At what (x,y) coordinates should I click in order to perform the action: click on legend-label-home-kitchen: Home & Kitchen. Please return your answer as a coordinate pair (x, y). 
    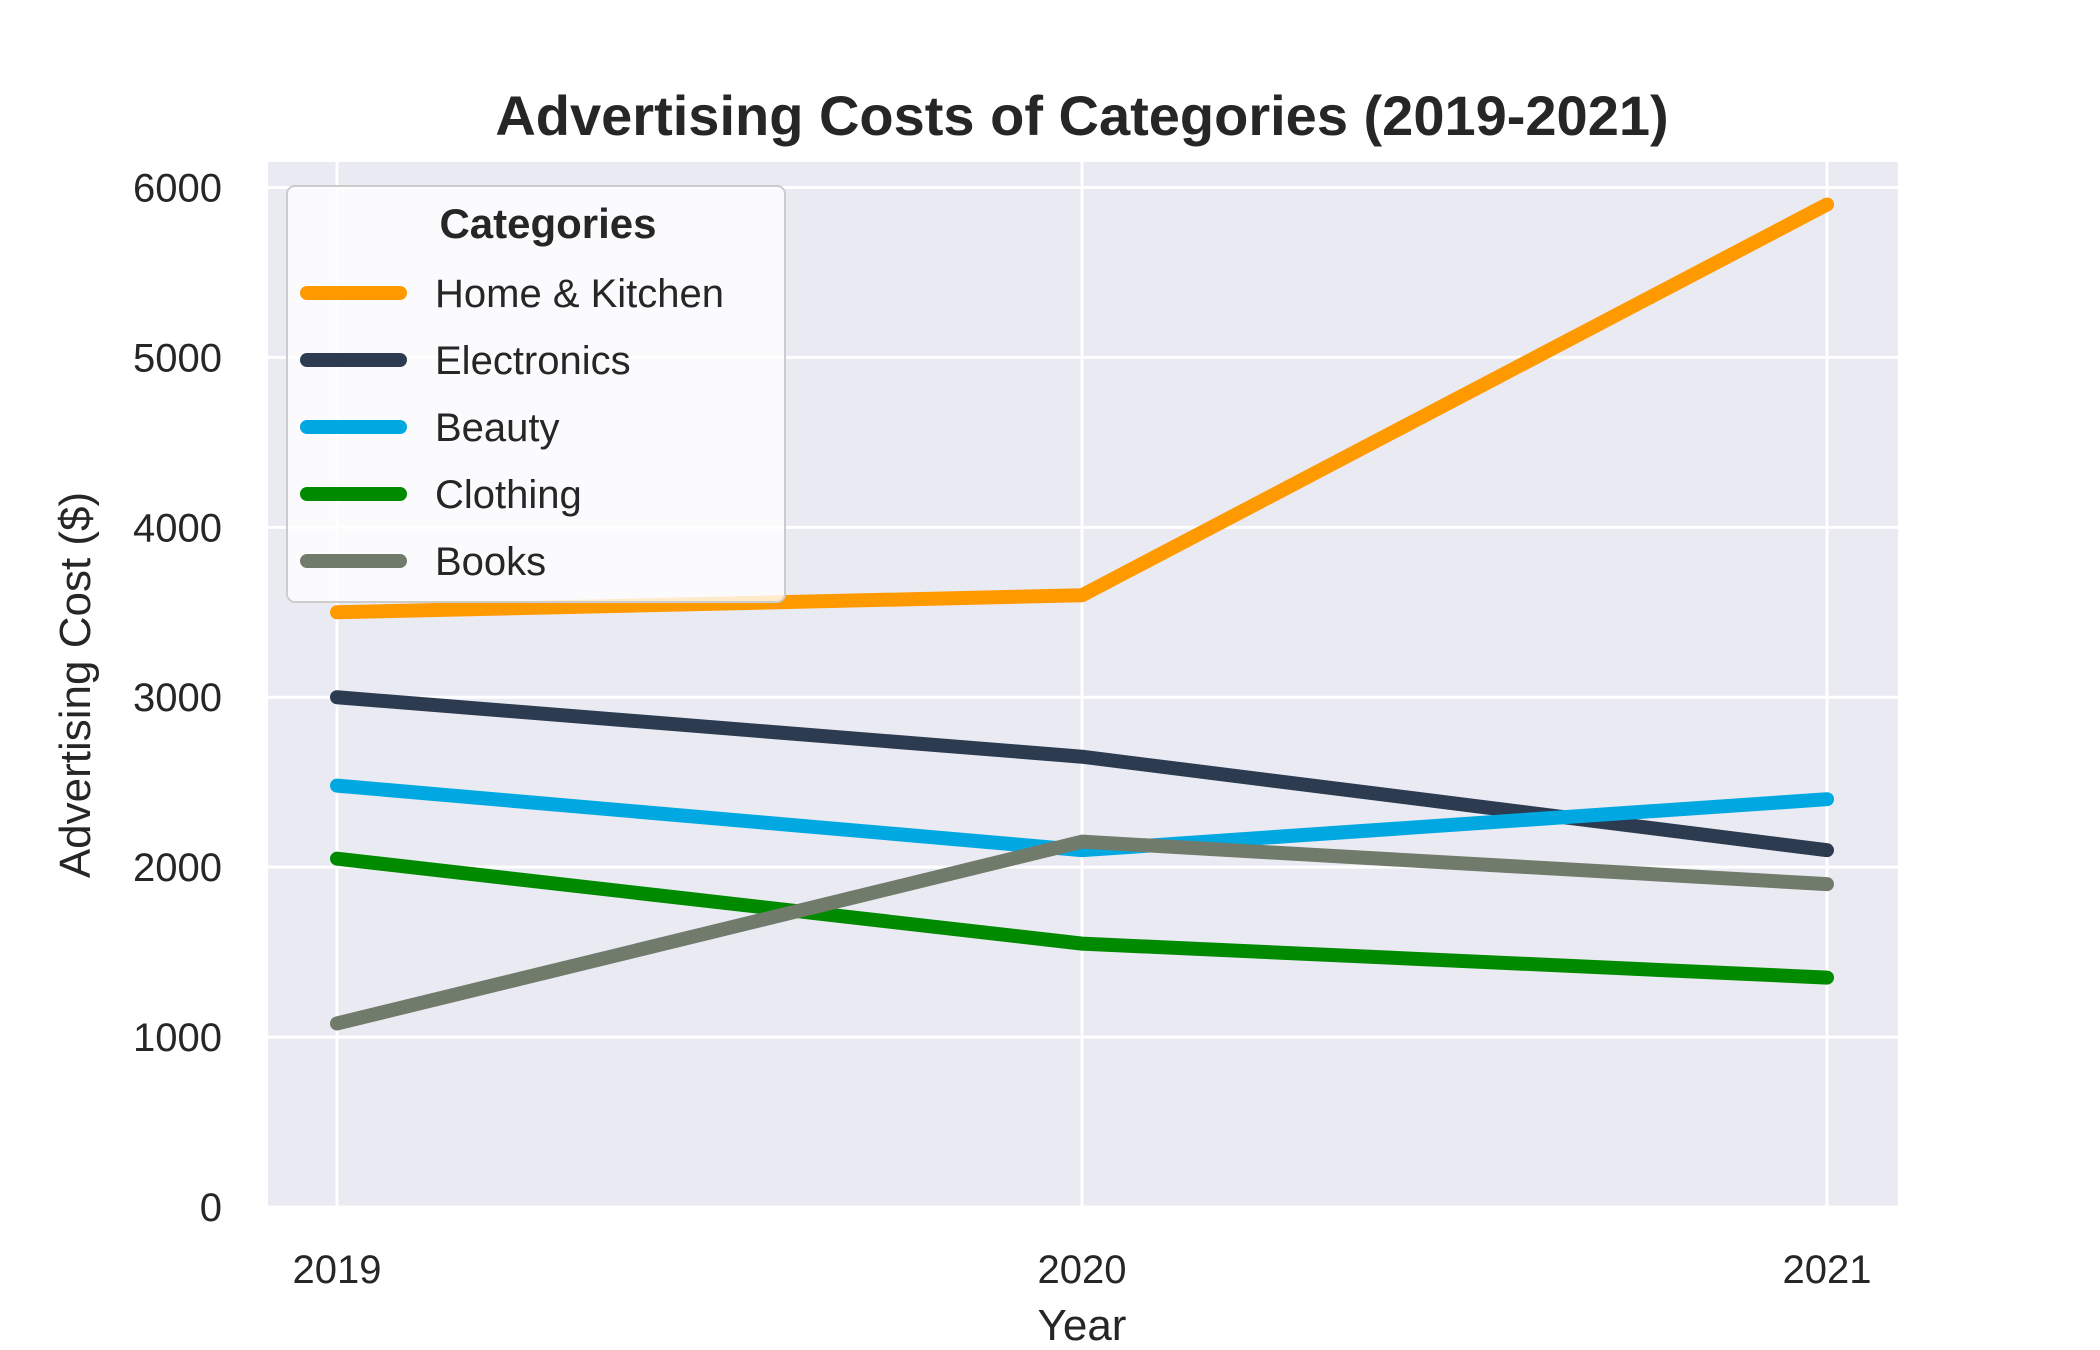
    Looking at the image, I should click on (579, 294).